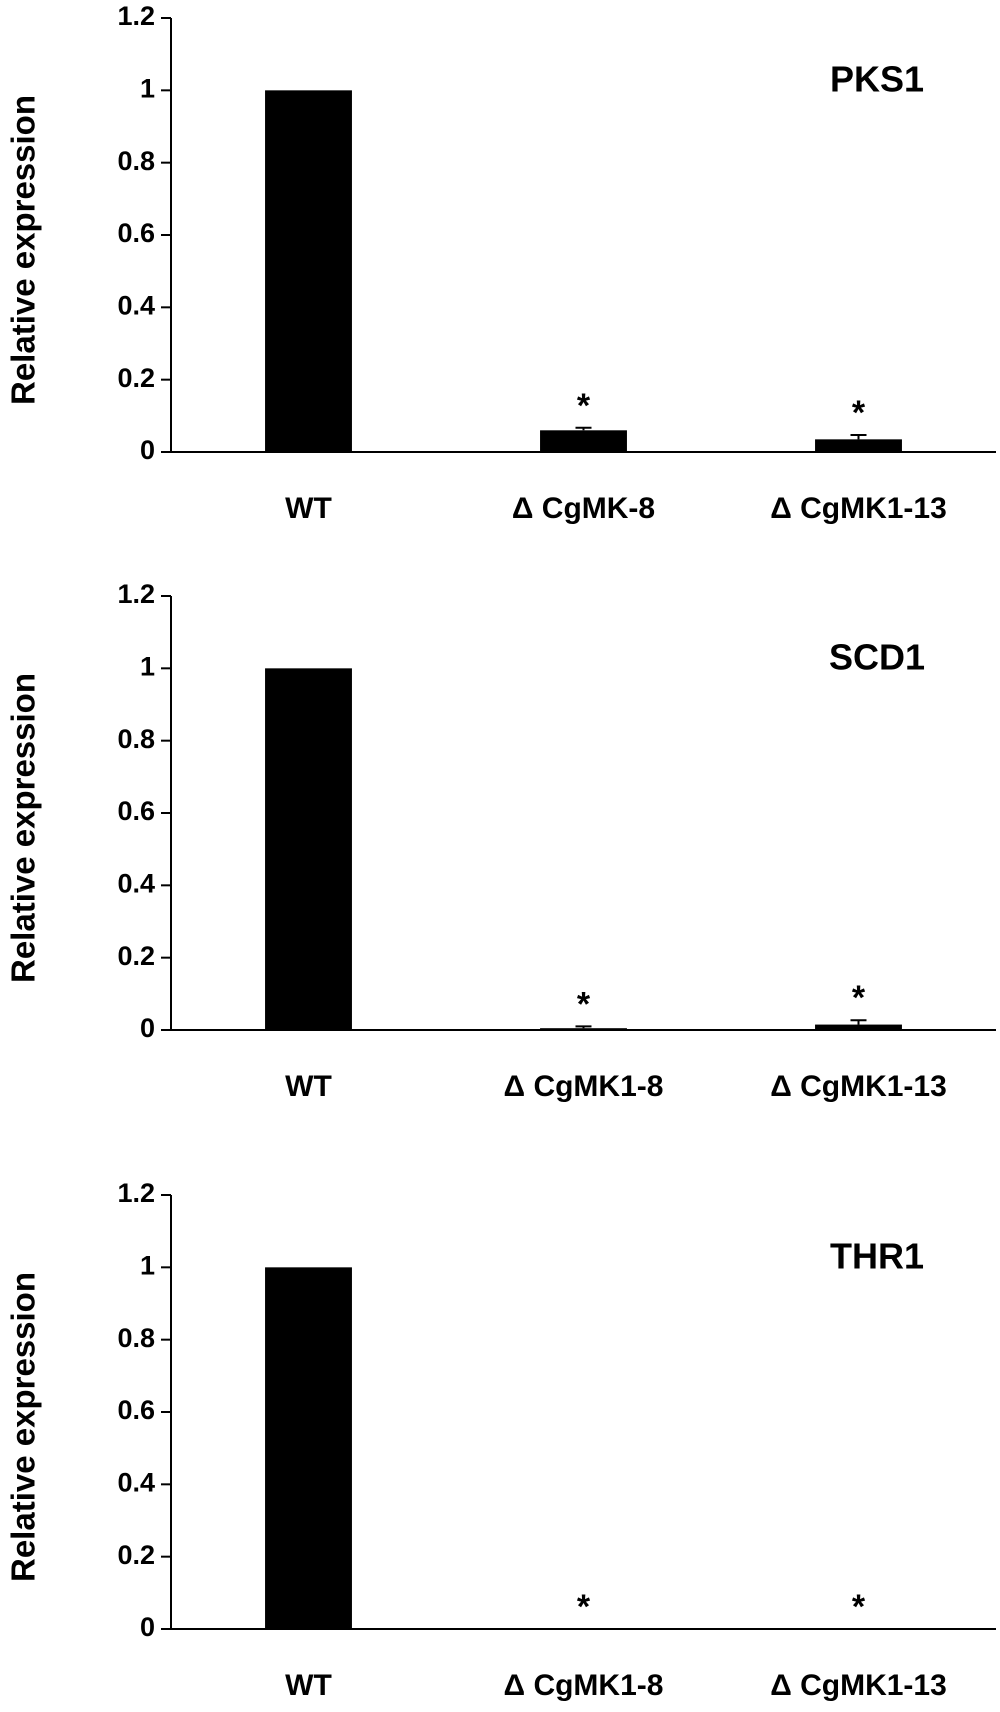 The height and width of the screenshot is (1712, 1000). Describe the element at coordinates (583, 508) in the screenshot. I see `x-tick-label: Δ CgMK-8` at that location.